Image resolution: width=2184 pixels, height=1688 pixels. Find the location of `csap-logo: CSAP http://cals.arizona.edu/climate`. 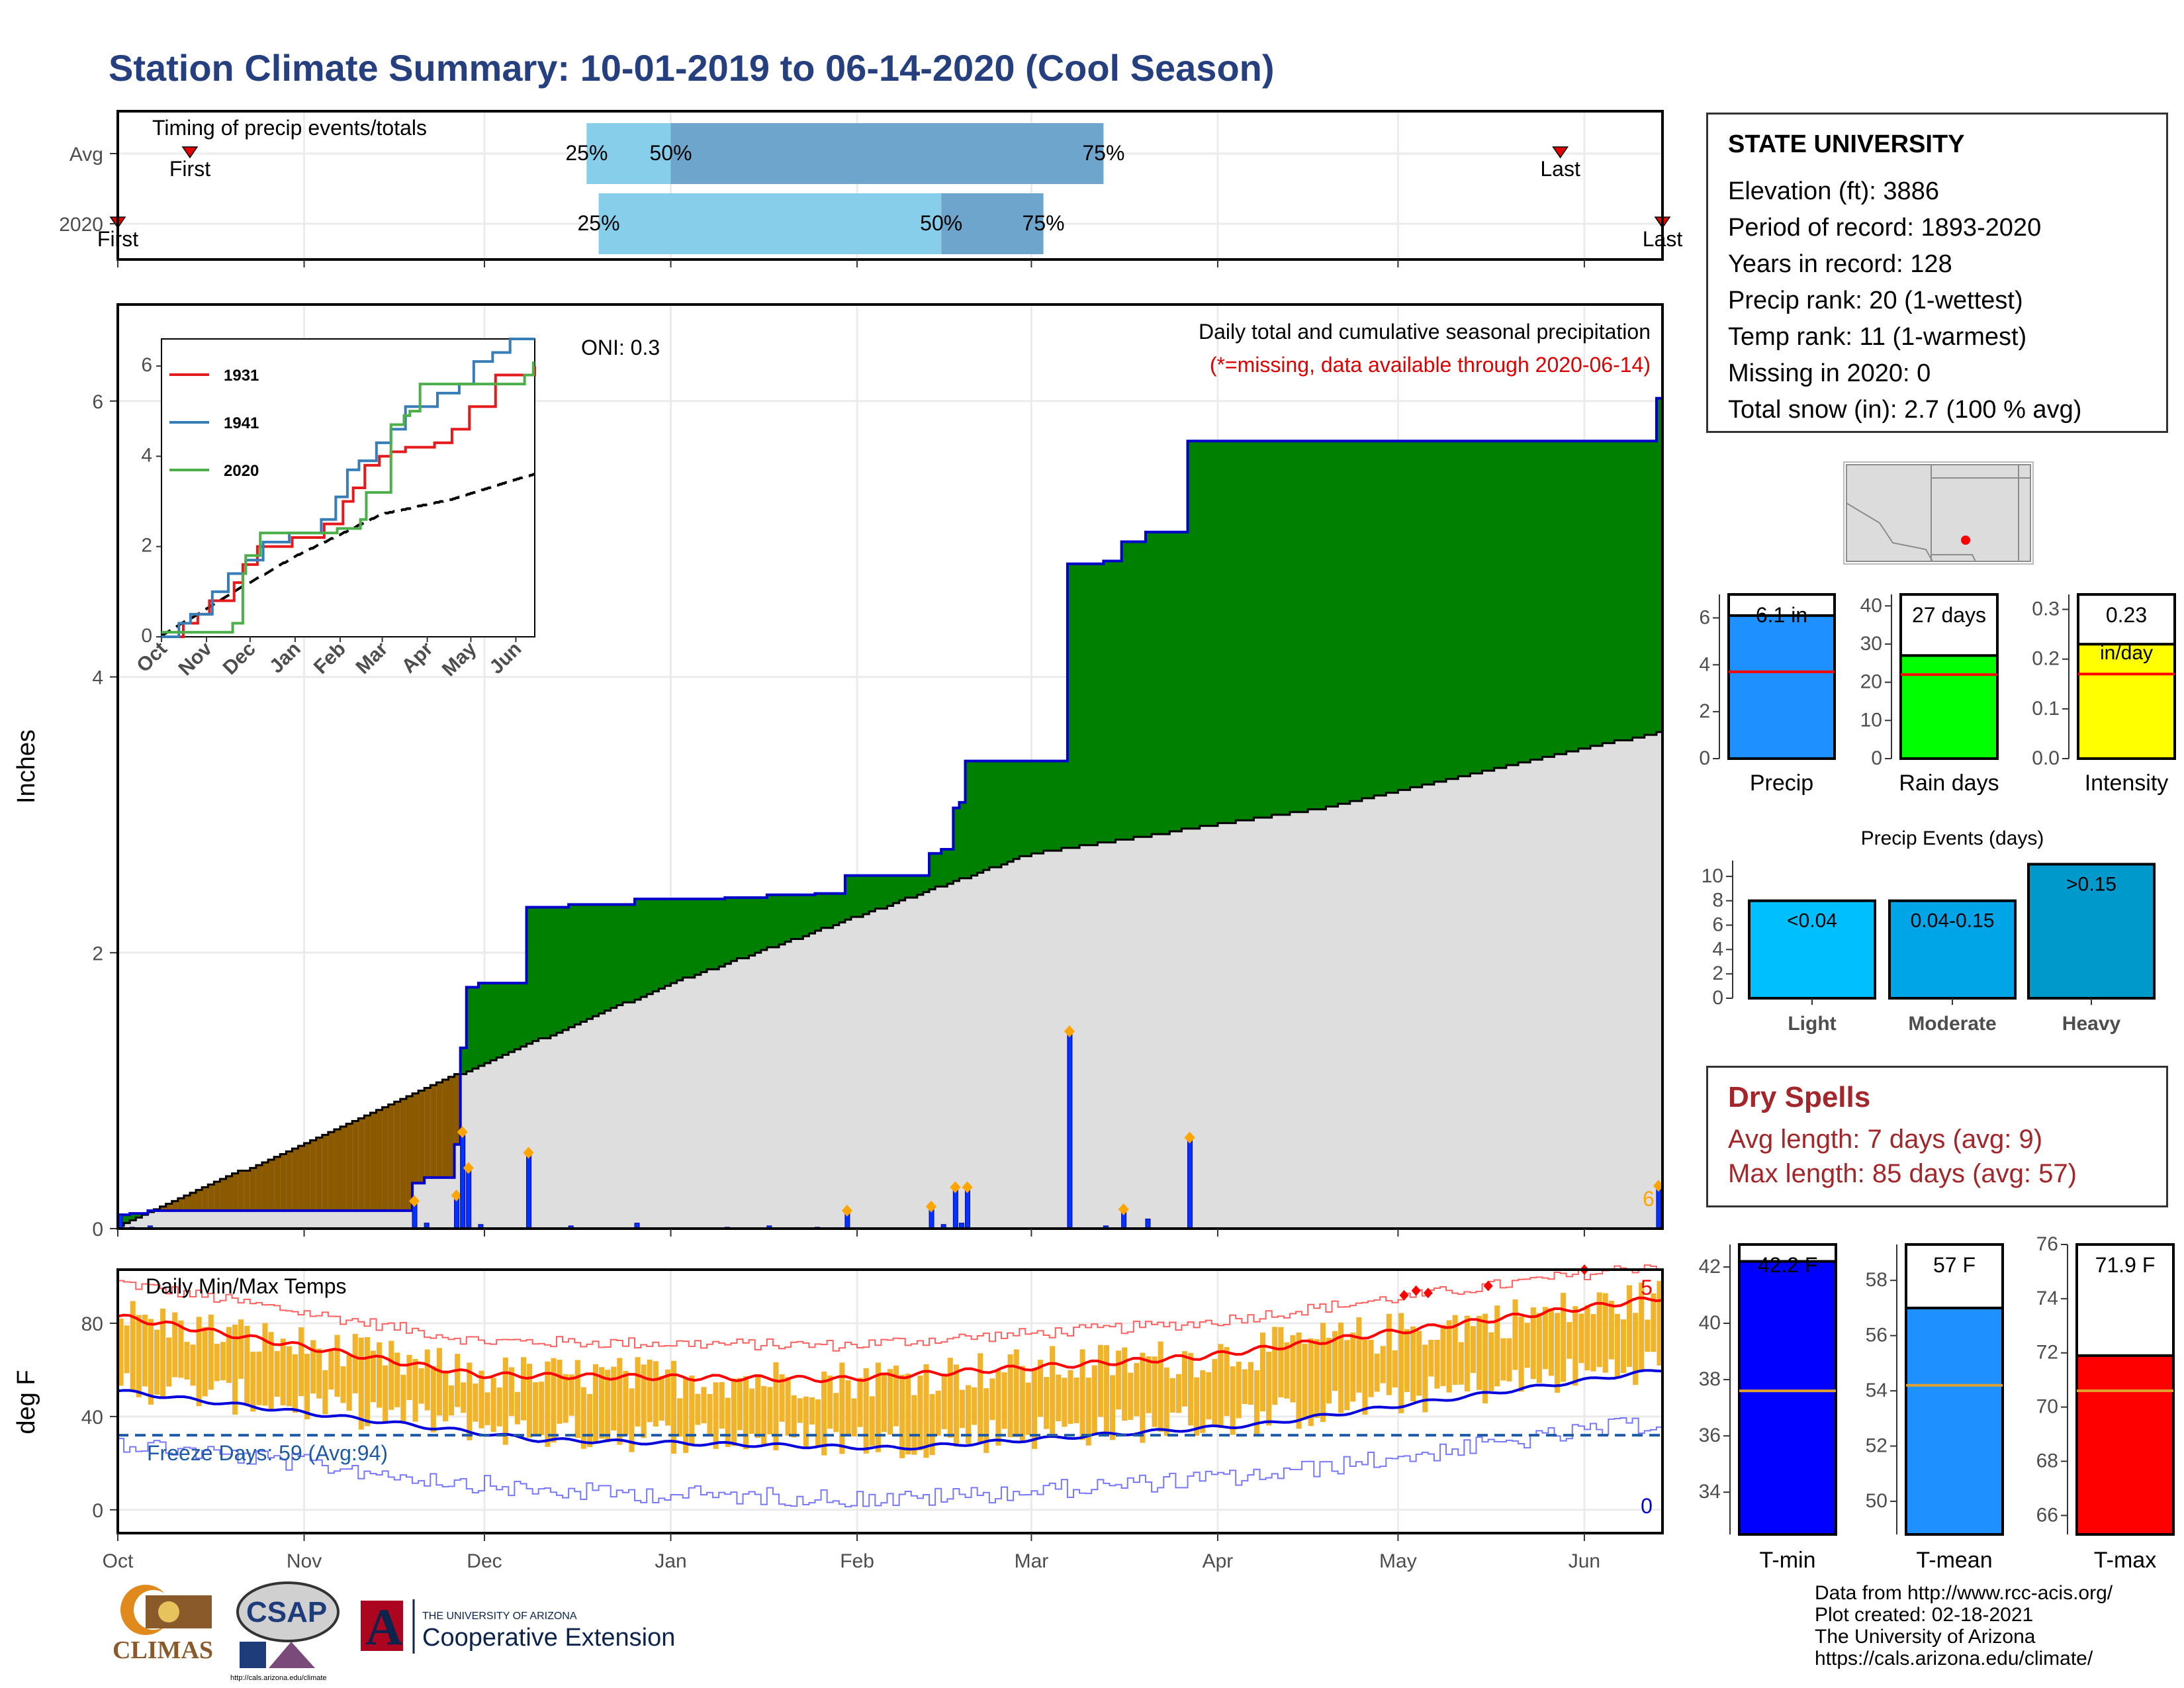

csap-logo: CSAP http://cals.arizona.edu/climate is located at coordinates (285, 1631).